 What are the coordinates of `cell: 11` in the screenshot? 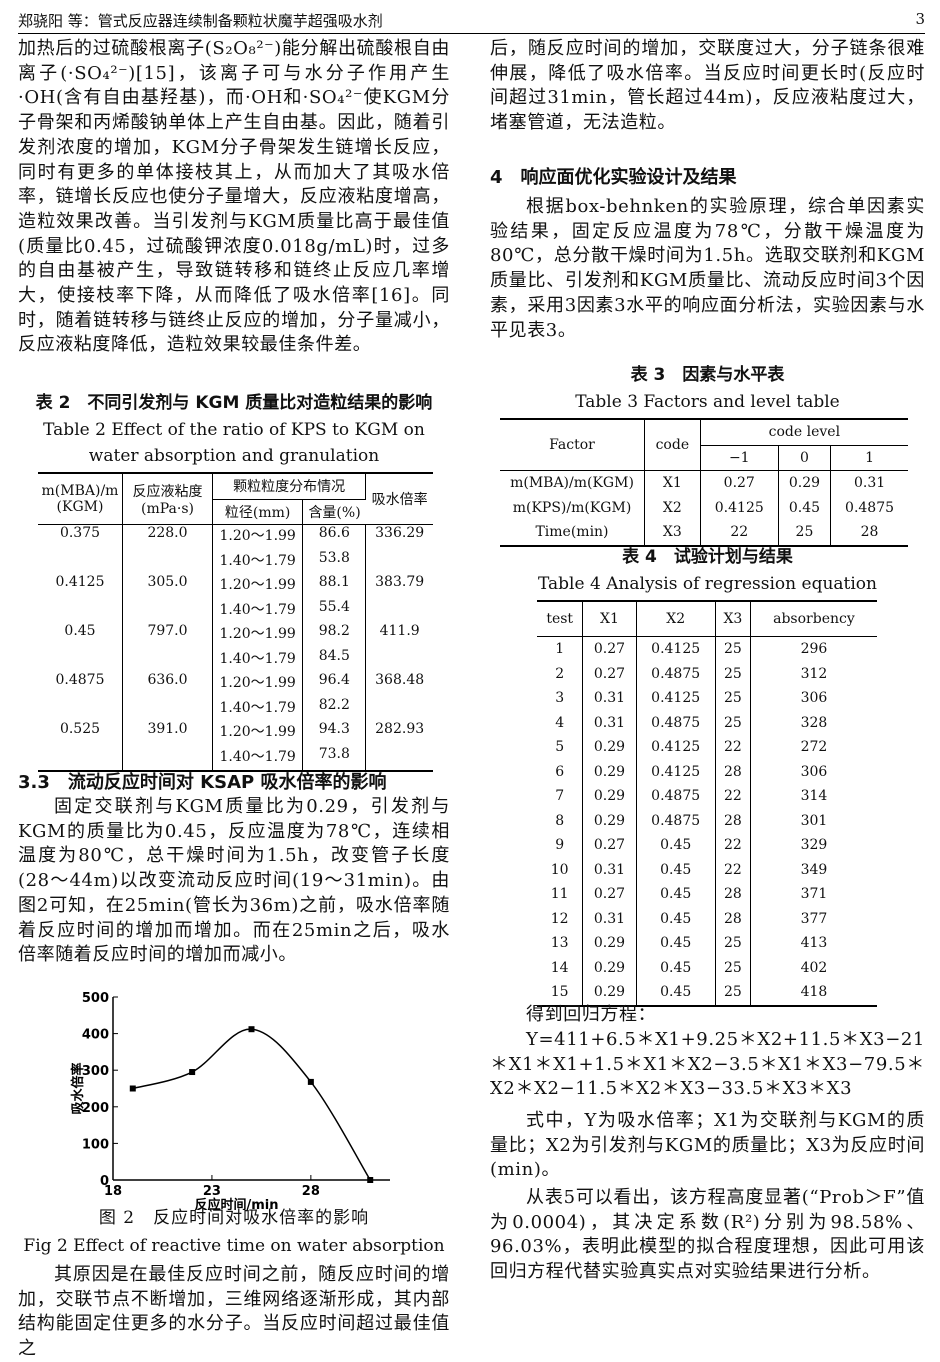 It's located at (560, 894).